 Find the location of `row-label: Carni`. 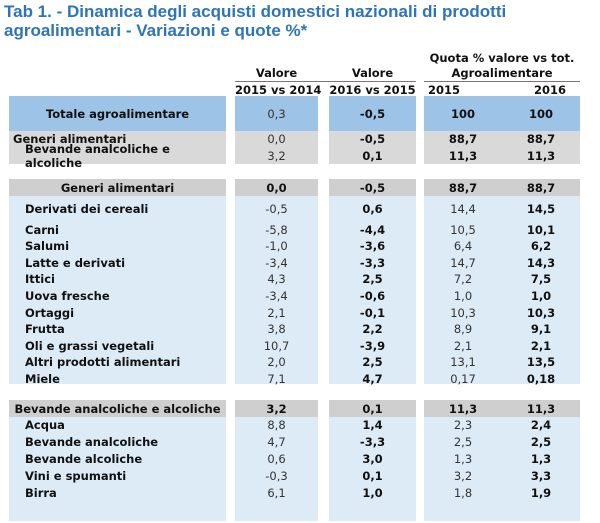

row-label: Carni is located at coordinates (42, 229).